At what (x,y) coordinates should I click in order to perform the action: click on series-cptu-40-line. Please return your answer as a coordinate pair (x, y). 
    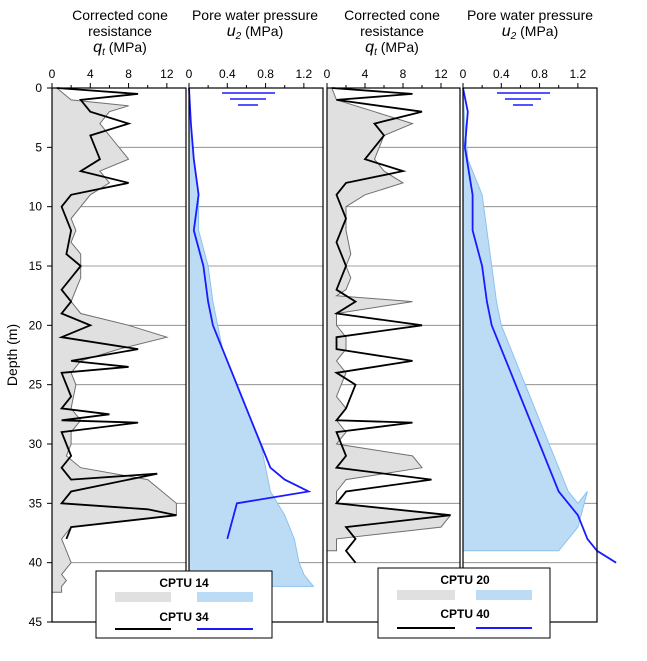
    Looking at the image, I should click on (391, 325).